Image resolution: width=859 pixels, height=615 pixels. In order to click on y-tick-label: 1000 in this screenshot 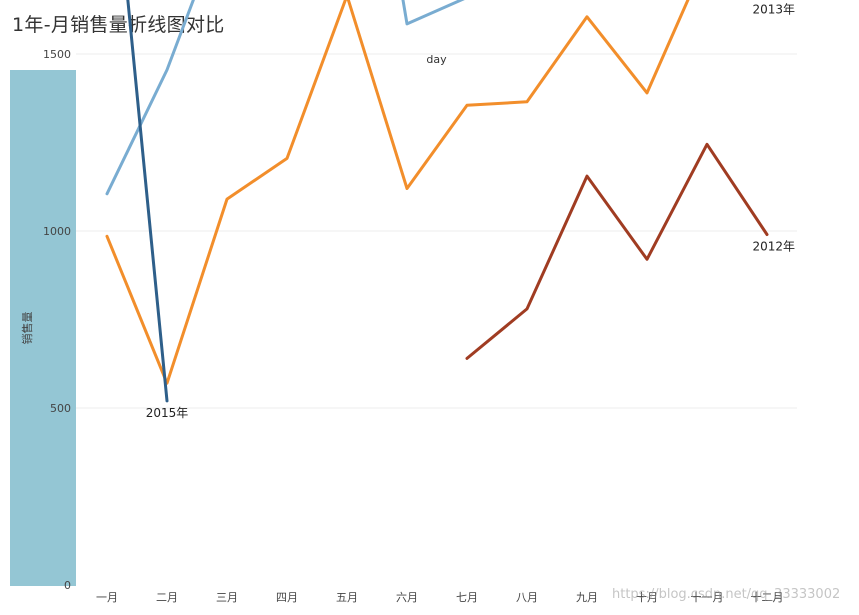, I will do `click(57, 231)`.